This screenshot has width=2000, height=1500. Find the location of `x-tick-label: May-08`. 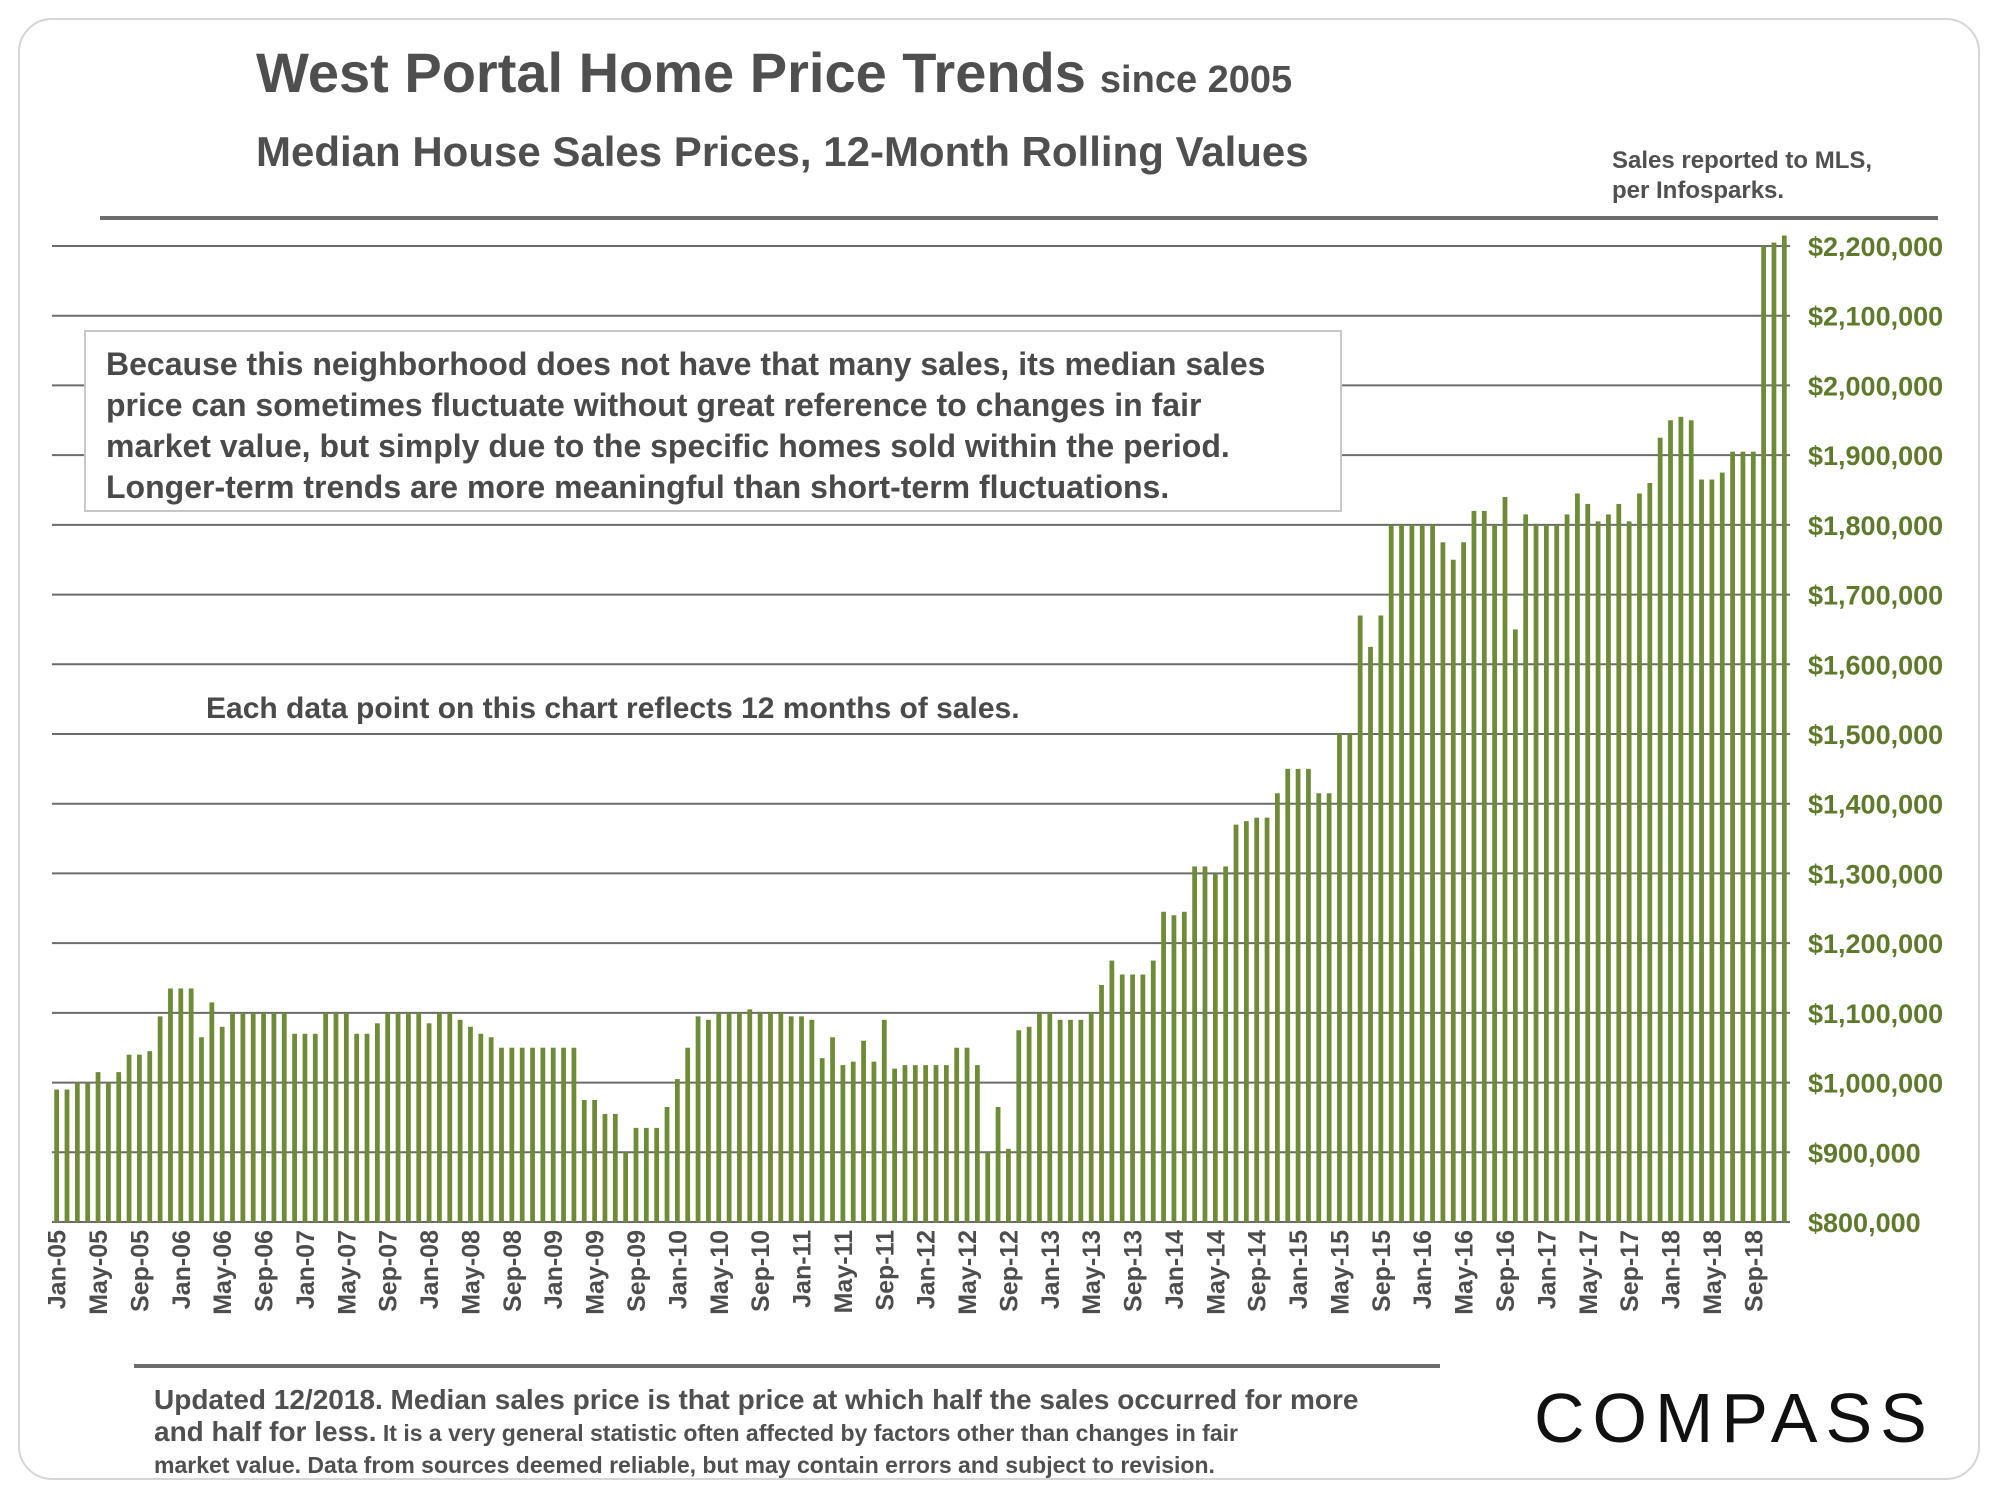

x-tick-label: May-08 is located at coordinates (471, 1272).